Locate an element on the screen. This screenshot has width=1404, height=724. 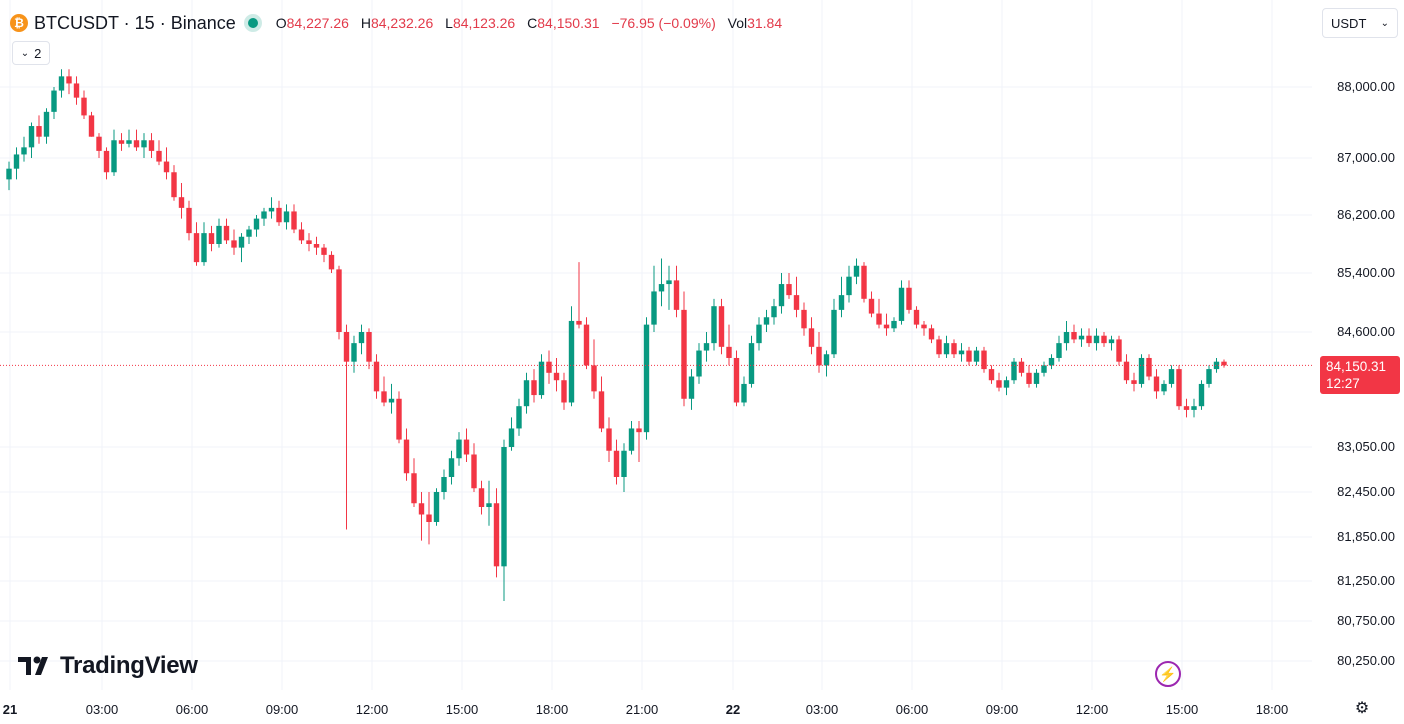
gear-icon: ⚙ is located at coordinates (1362, 708).